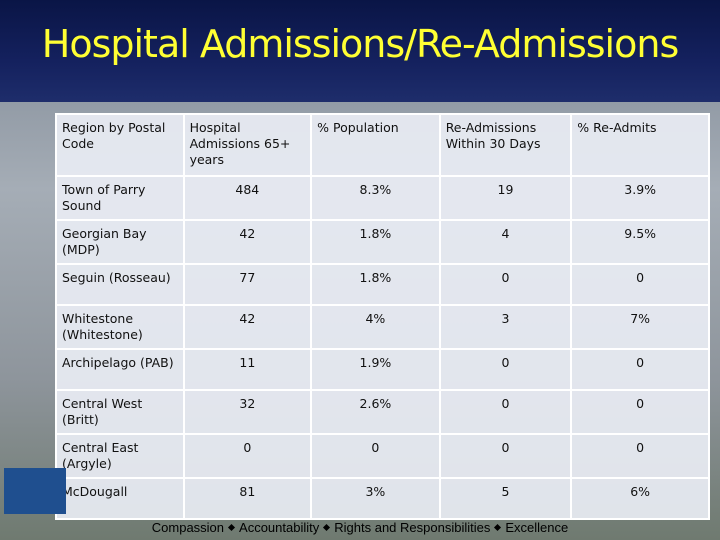 This screenshot has height=540, width=720. I want to click on value-cell: 4, so click(505, 242).